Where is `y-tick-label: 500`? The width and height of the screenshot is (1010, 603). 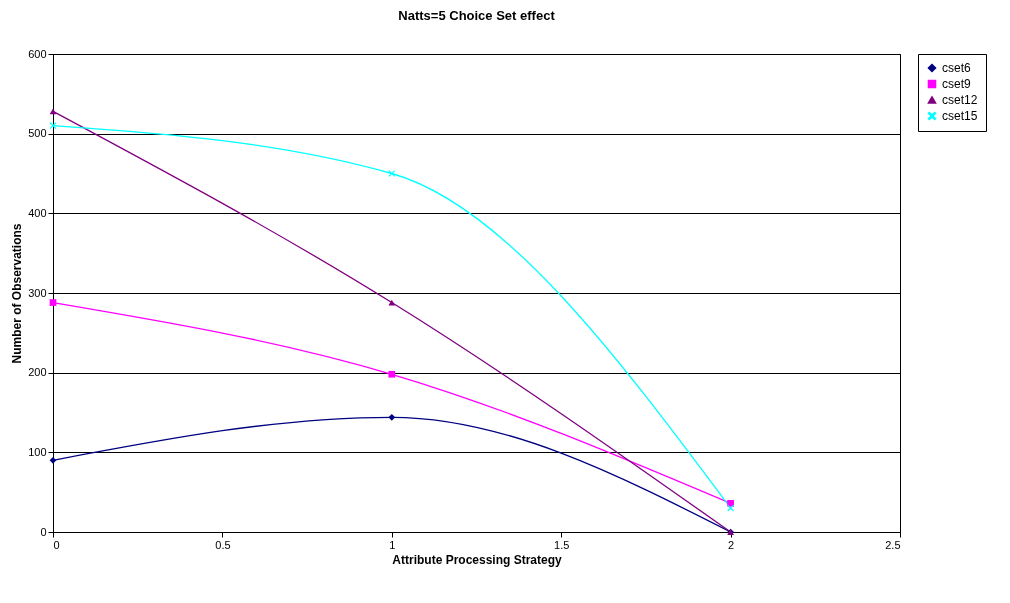
y-tick-label: 500 is located at coordinates (37, 133).